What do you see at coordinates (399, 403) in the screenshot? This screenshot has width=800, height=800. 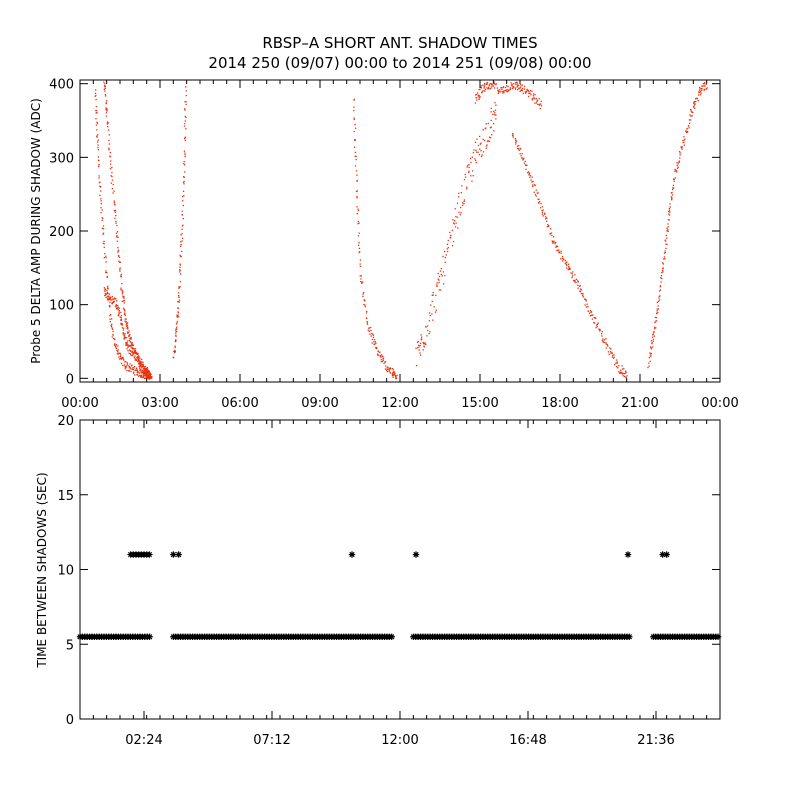 I see `x-tick-label: 12:00` at bounding box center [399, 403].